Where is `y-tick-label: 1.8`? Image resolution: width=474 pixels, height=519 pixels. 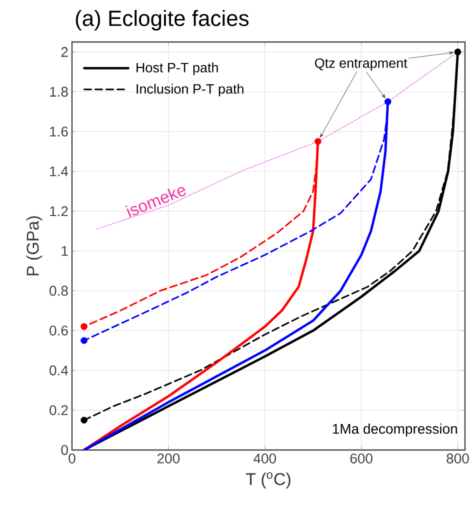
y-tick-label: 1.8 is located at coordinates (59, 91).